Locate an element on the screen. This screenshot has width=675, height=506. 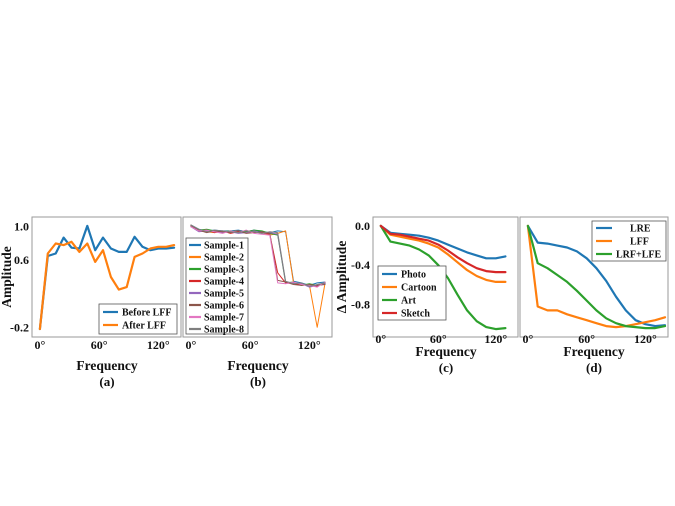
panel-a-legend-box is located at coordinates (138, 319).